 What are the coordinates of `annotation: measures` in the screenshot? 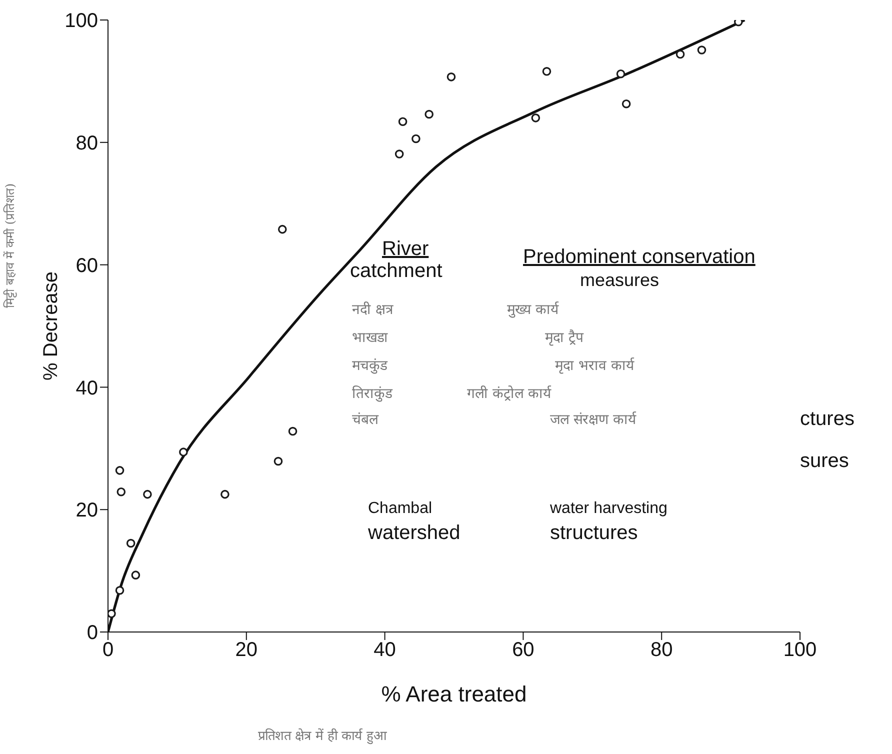 It's located at (620, 280).